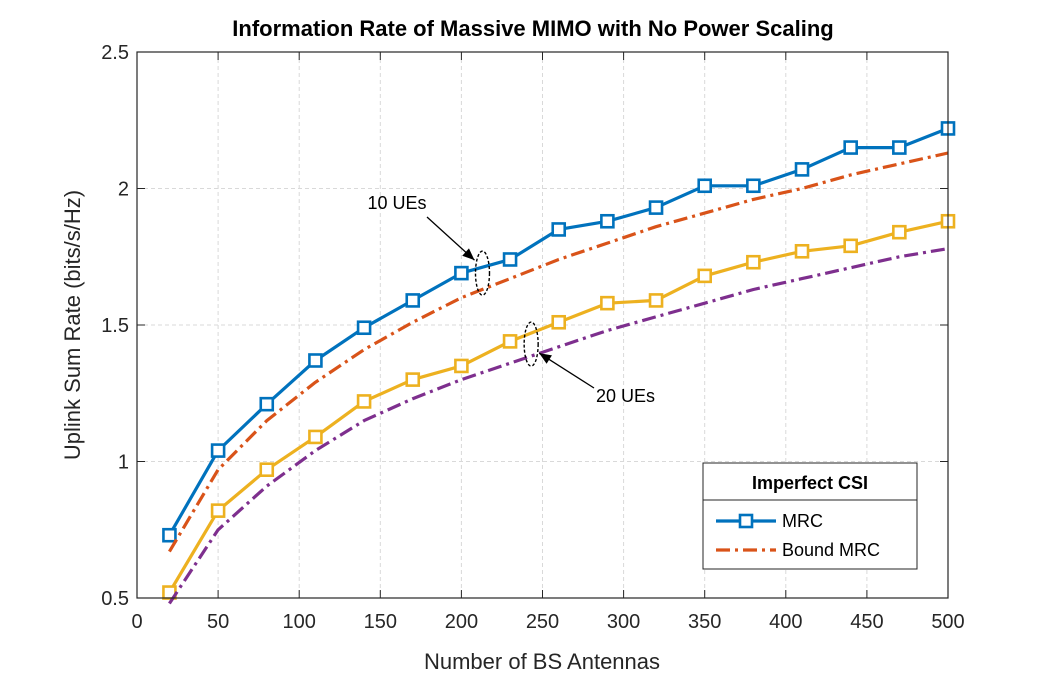 The width and height of the screenshot is (1050, 675). I want to click on annotation-10-ues-label: 10 UEs, so click(396, 203).